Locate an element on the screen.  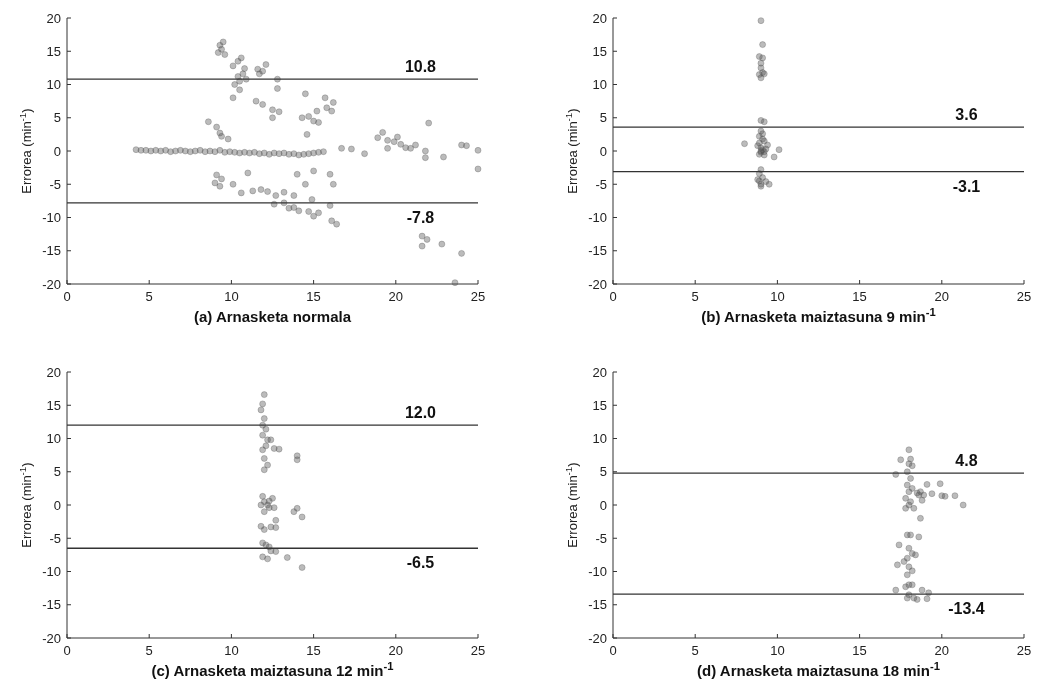
ref-line-label: 12.0 is located at coordinates (420, 413).